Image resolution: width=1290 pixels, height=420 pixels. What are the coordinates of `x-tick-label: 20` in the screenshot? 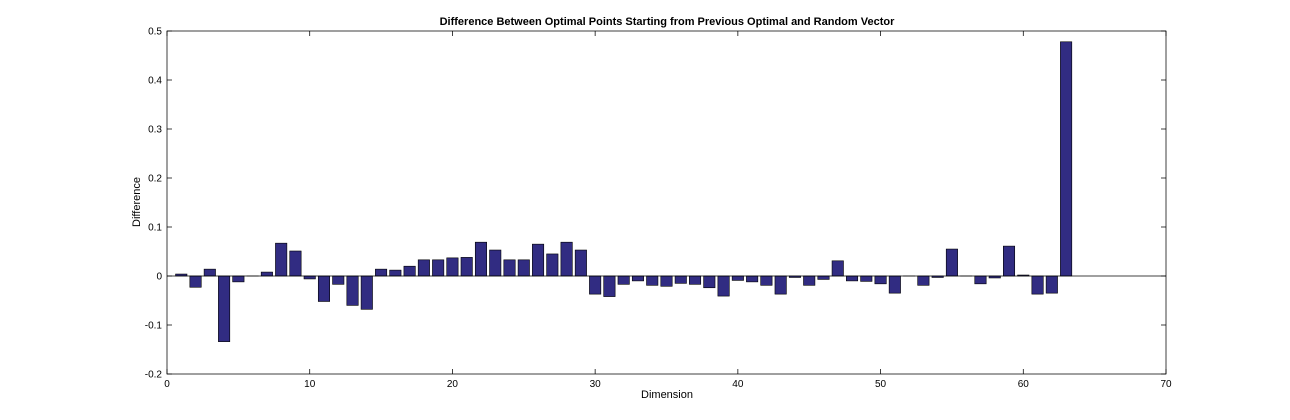 It's located at (453, 384).